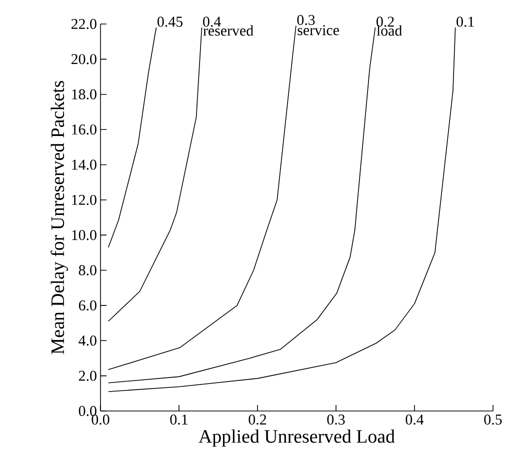  What do you see at coordinates (228, 30) in the screenshot?
I see `annotation: reserved` at bounding box center [228, 30].